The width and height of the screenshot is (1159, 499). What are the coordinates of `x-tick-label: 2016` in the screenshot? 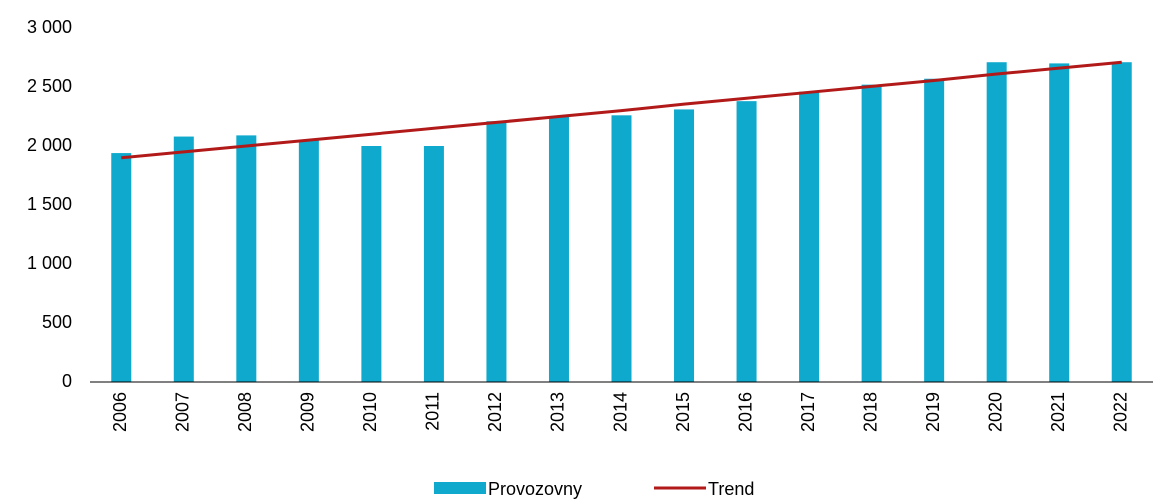 It's located at (745, 412).